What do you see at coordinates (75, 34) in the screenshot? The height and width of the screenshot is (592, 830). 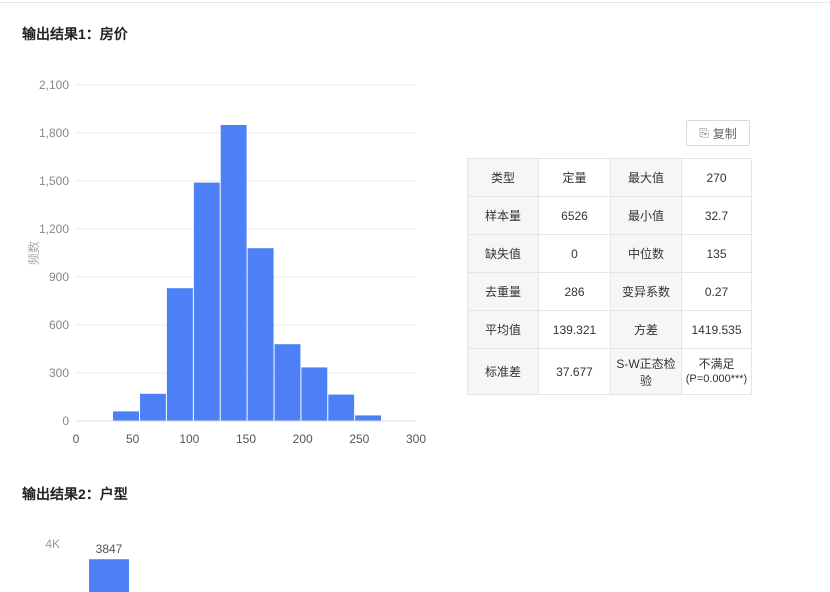 I see `section-title-price: 输出结果1：房价` at bounding box center [75, 34].